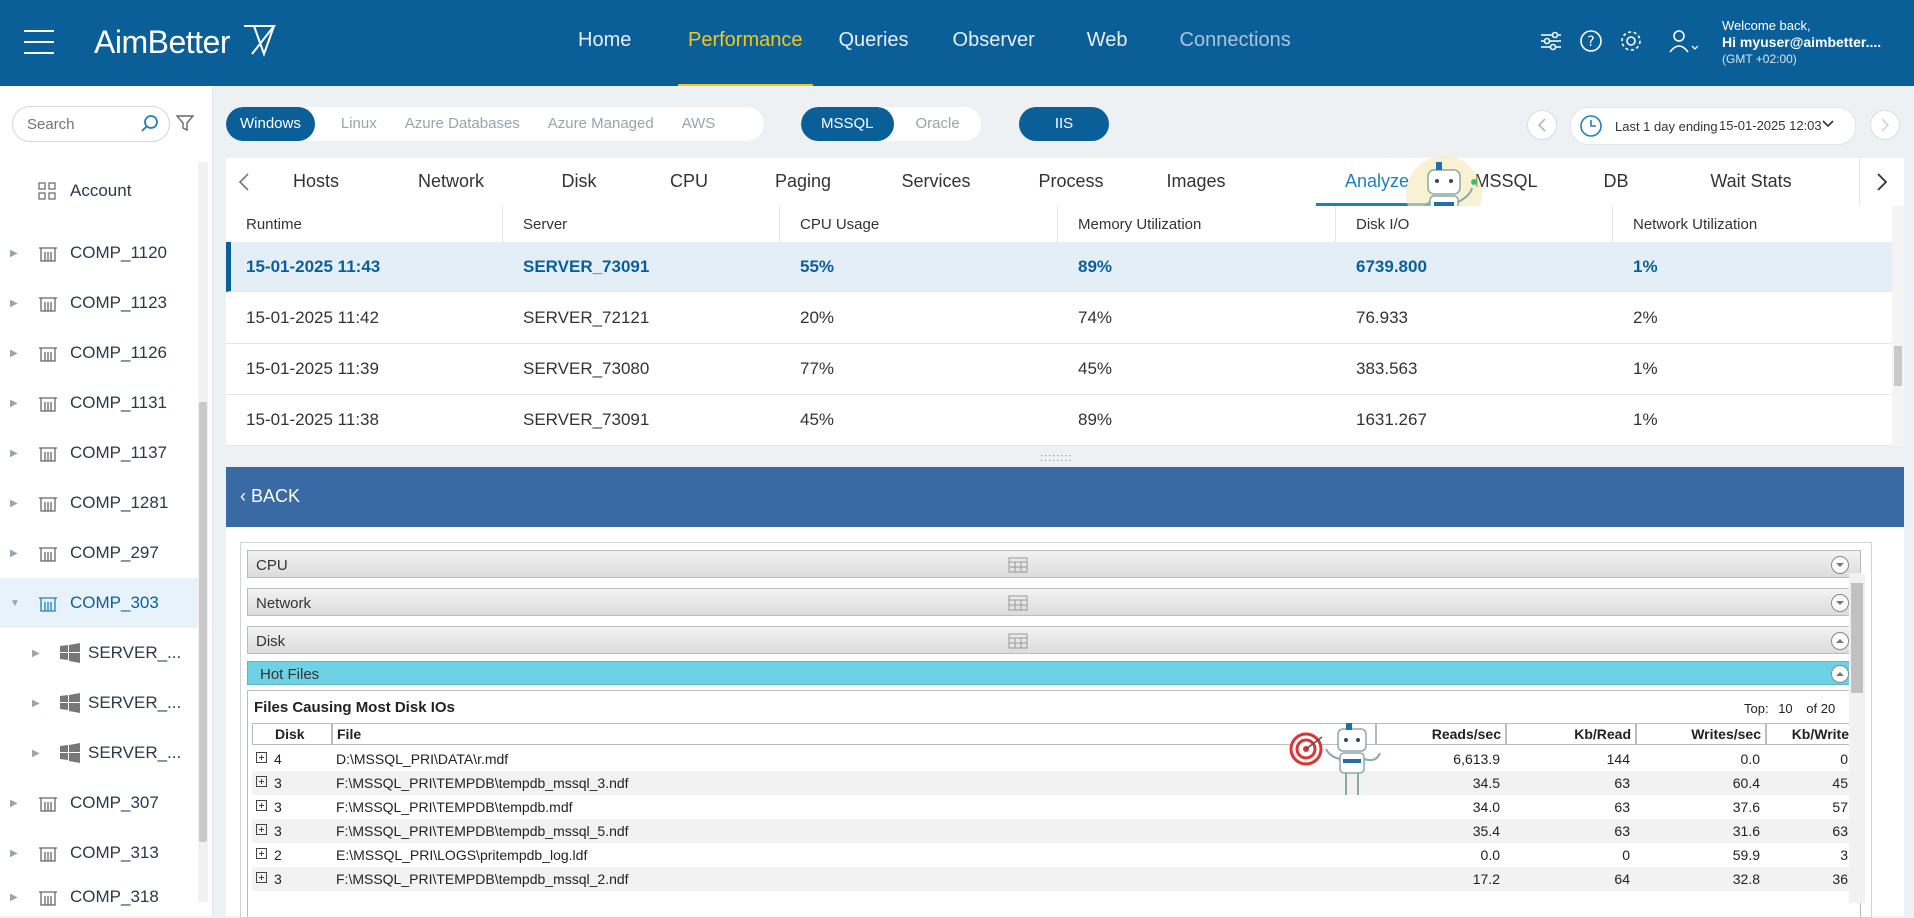 This screenshot has height=918, width=1914. What do you see at coordinates (462, 123) in the screenshot?
I see `os-azure-databases: Azure Databases` at bounding box center [462, 123].